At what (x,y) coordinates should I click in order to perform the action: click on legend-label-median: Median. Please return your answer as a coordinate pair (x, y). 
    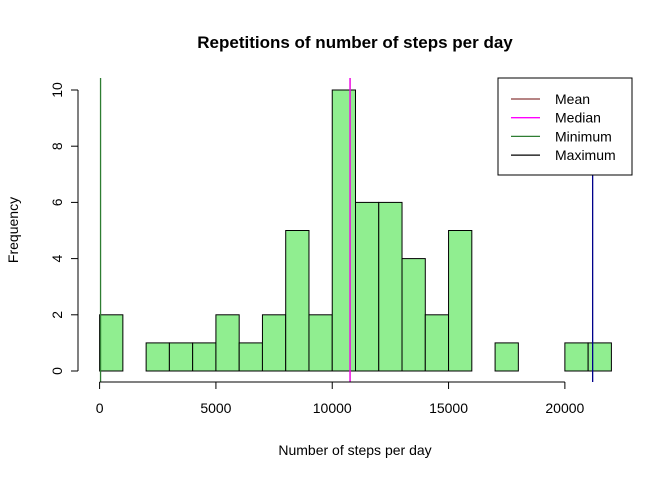
    Looking at the image, I should click on (578, 118).